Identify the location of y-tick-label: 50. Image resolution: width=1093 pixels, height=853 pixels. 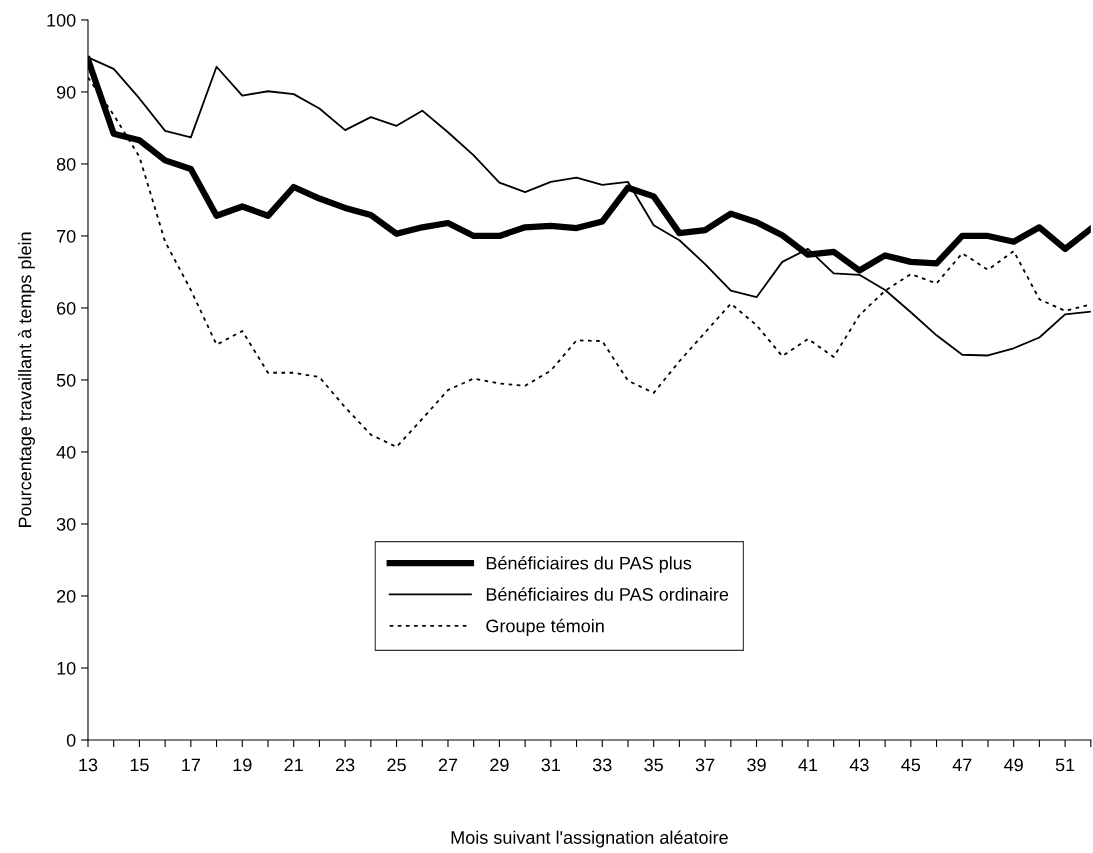
(66, 380).